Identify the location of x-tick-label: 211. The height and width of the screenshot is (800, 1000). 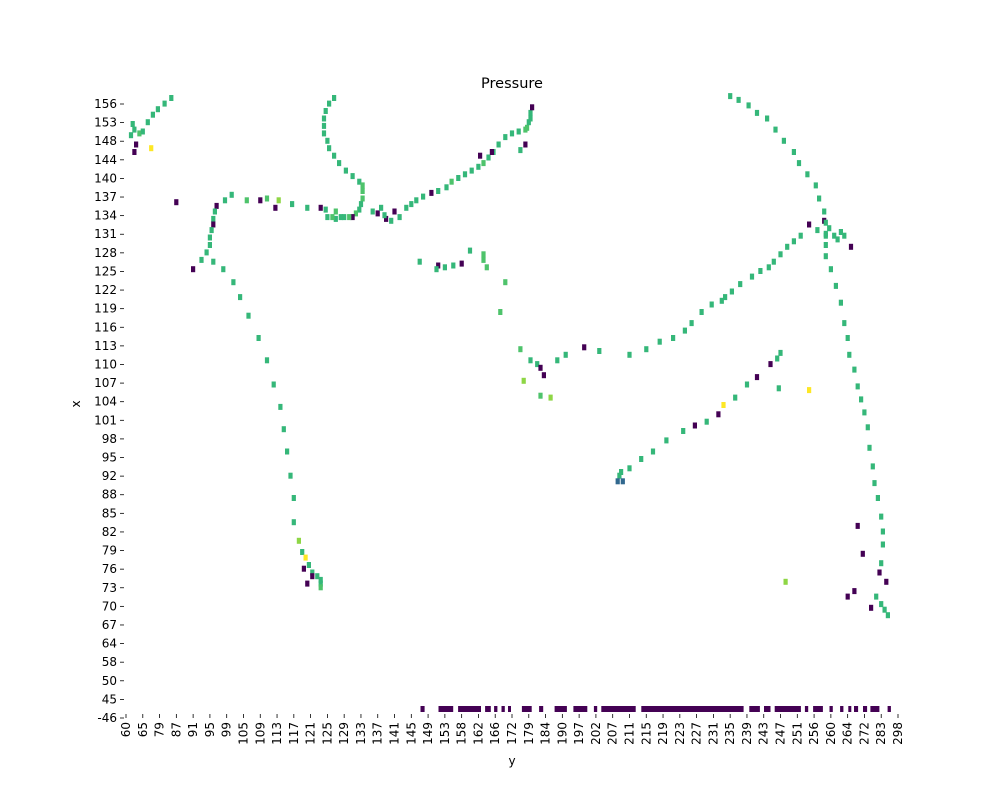
(629, 733).